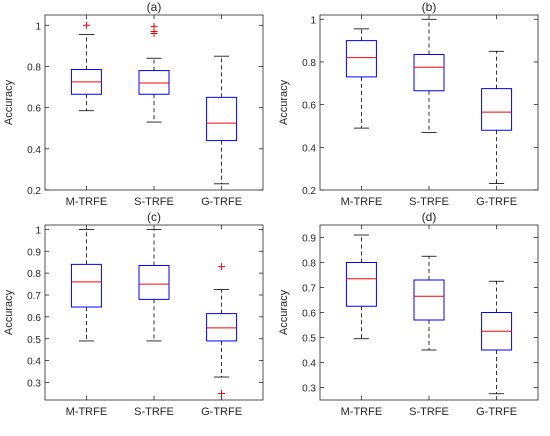 This screenshot has width=550, height=436. What do you see at coordinates (429, 7) in the screenshot?
I see `chart-title: (b)` at bounding box center [429, 7].